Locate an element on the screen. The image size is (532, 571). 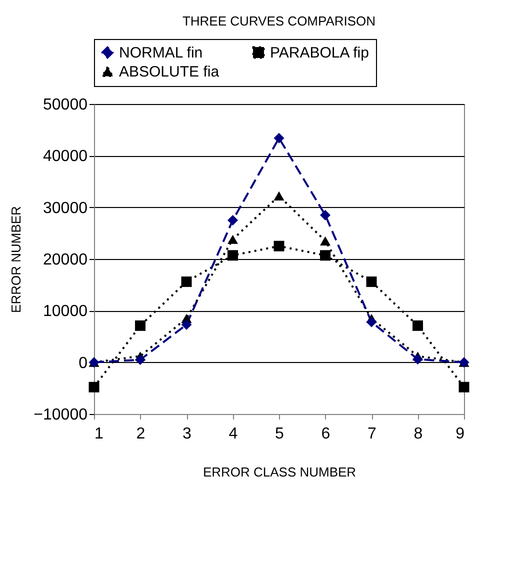
chart-title: THREE CURVES COMPARISON is located at coordinates (279, 21).